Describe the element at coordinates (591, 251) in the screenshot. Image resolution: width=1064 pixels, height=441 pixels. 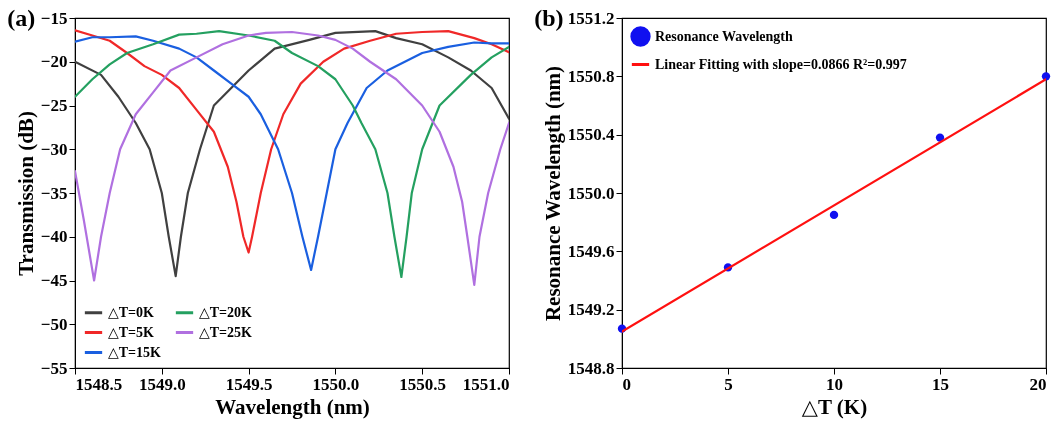
I see `y-tick-label: 1549.6` at that location.